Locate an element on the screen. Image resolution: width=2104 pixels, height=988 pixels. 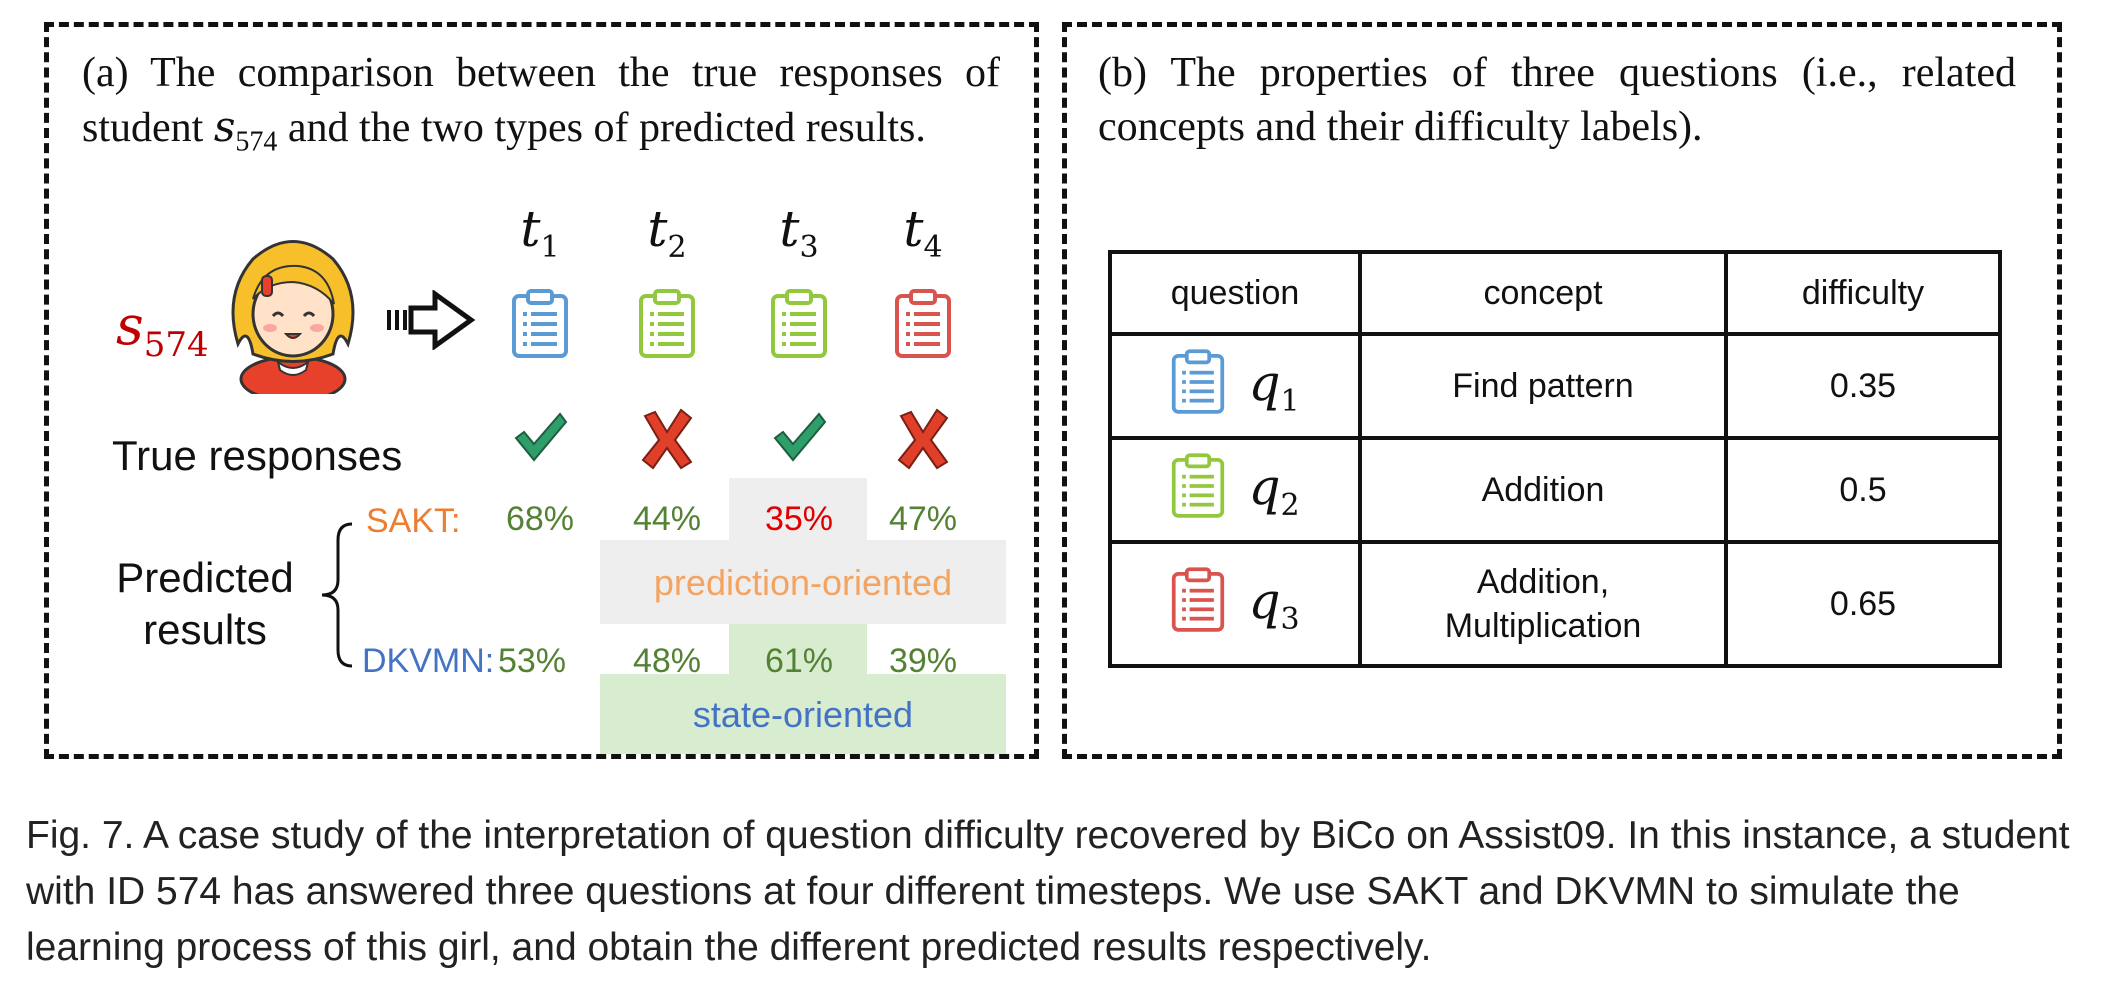
question-label: q1 is located at coordinates (1274, 386).